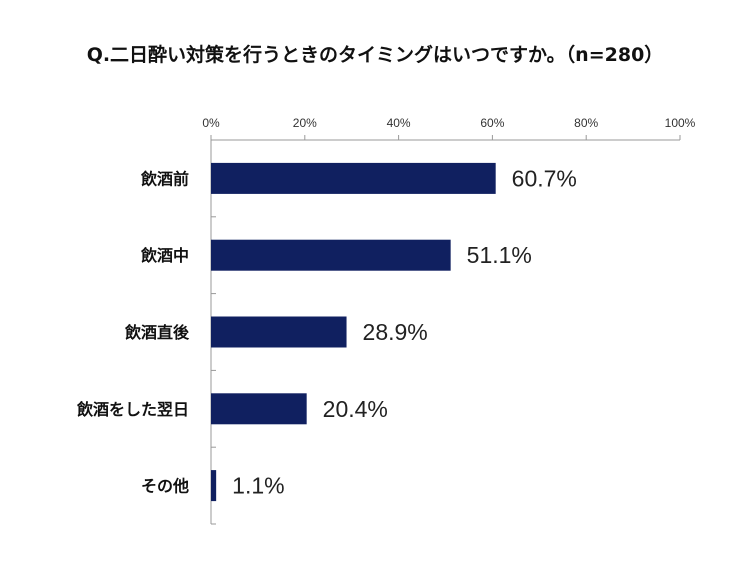 This screenshot has height=568, width=750. What do you see at coordinates (305, 123) in the screenshot?
I see `x-tick-label: 20%` at bounding box center [305, 123].